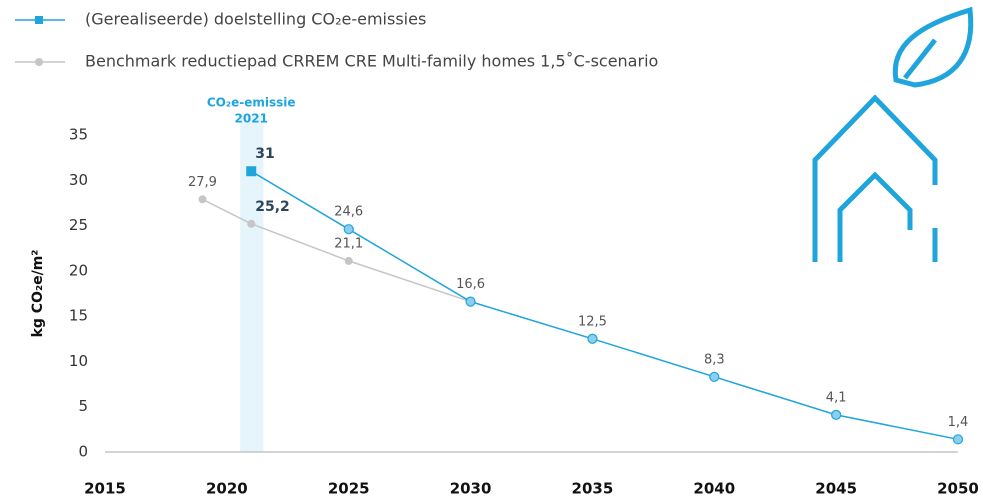 The height and width of the screenshot is (498, 983). I want to click on value-label: 4,1, so click(836, 397).